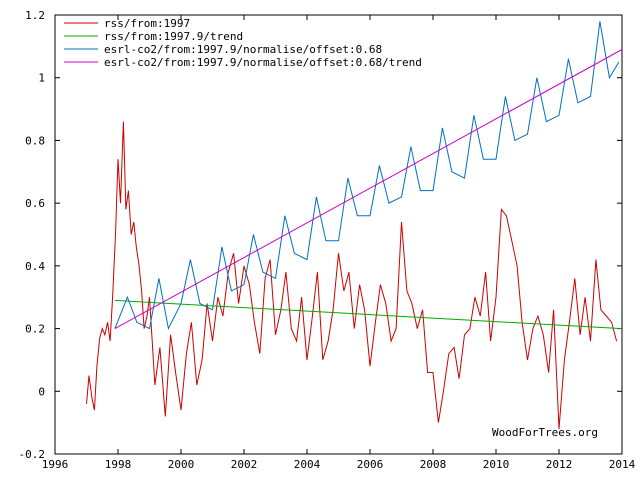 The width and height of the screenshot is (640, 480). What do you see at coordinates (32, 454) in the screenshot?
I see `y-tick-label: -0.2` at bounding box center [32, 454].